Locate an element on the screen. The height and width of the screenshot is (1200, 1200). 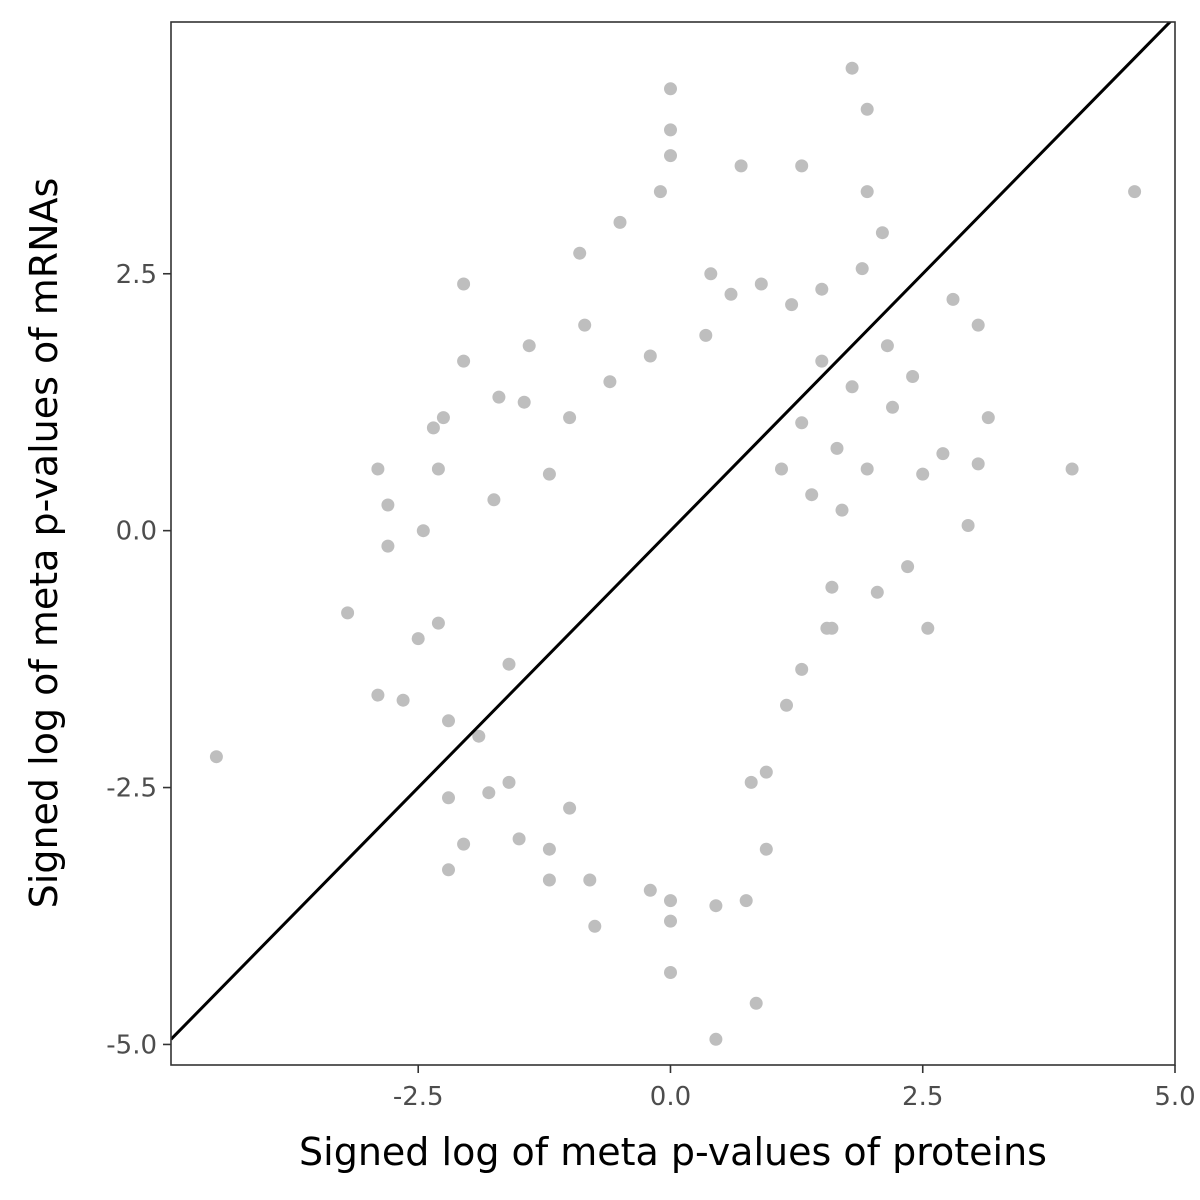
x-axis-title: Signed log of meta p-values of proteins is located at coordinates (673, 1152).